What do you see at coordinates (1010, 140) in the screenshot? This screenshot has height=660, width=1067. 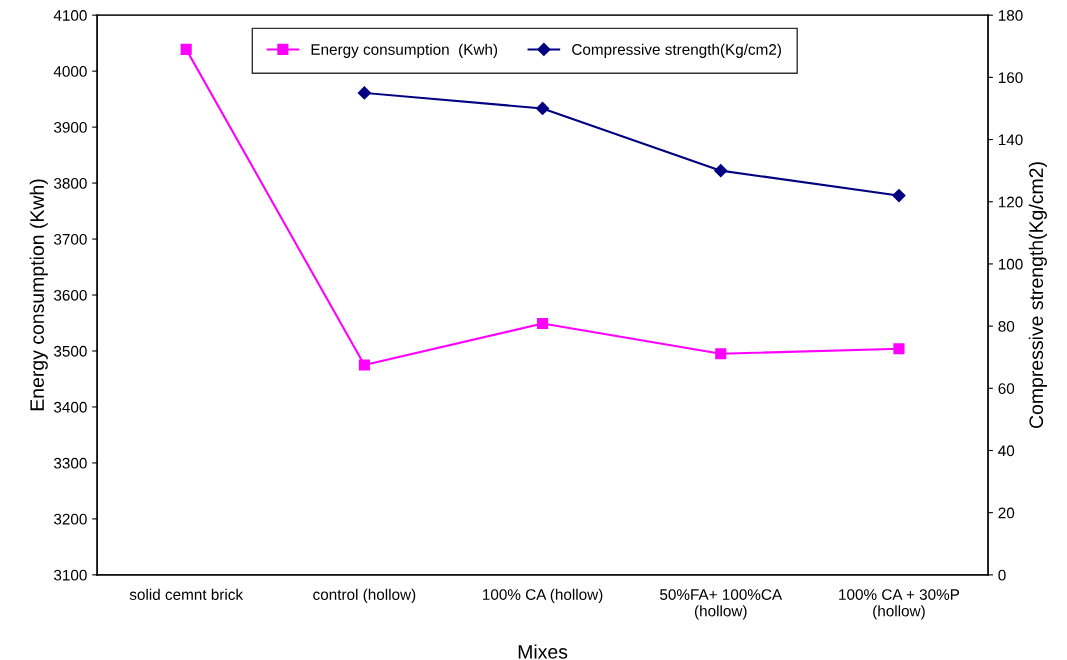 I see `y2-tick-label: 140` at bounding box center [1010, 140].